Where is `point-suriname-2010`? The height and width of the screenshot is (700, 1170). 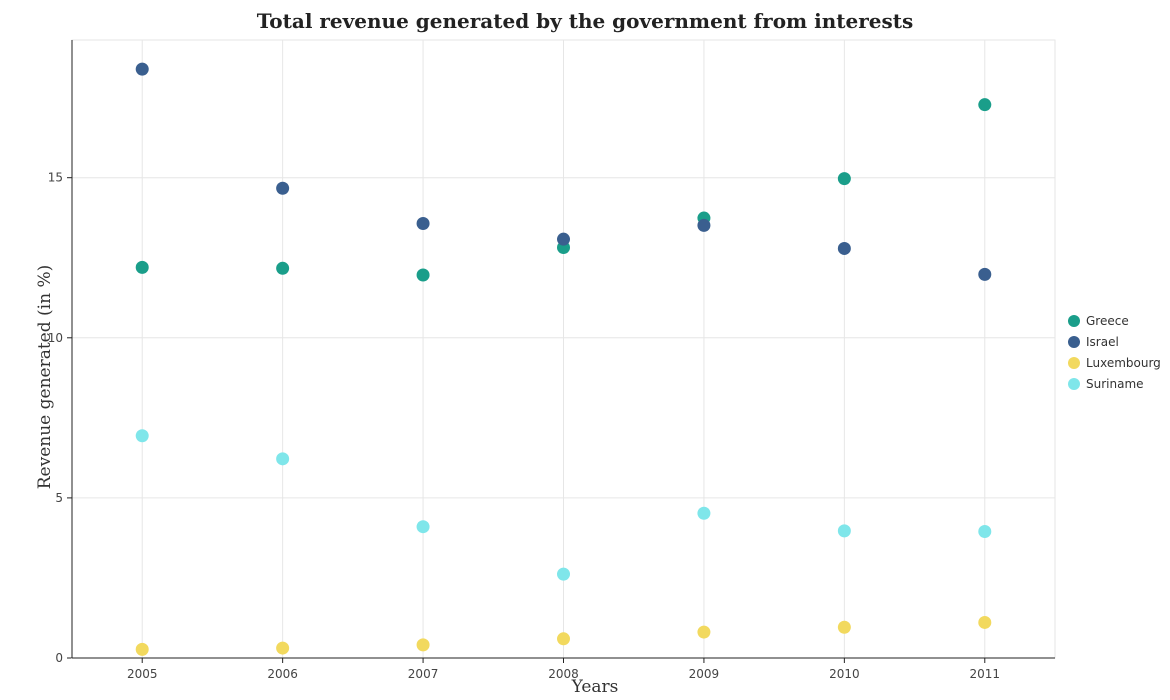 point-suriname-2010 is located at coordinates (844, 531).